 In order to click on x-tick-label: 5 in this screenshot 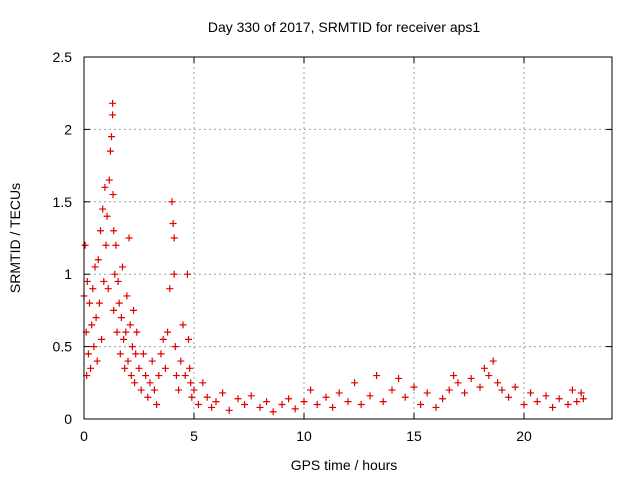, I will do `click(194, 436)`.